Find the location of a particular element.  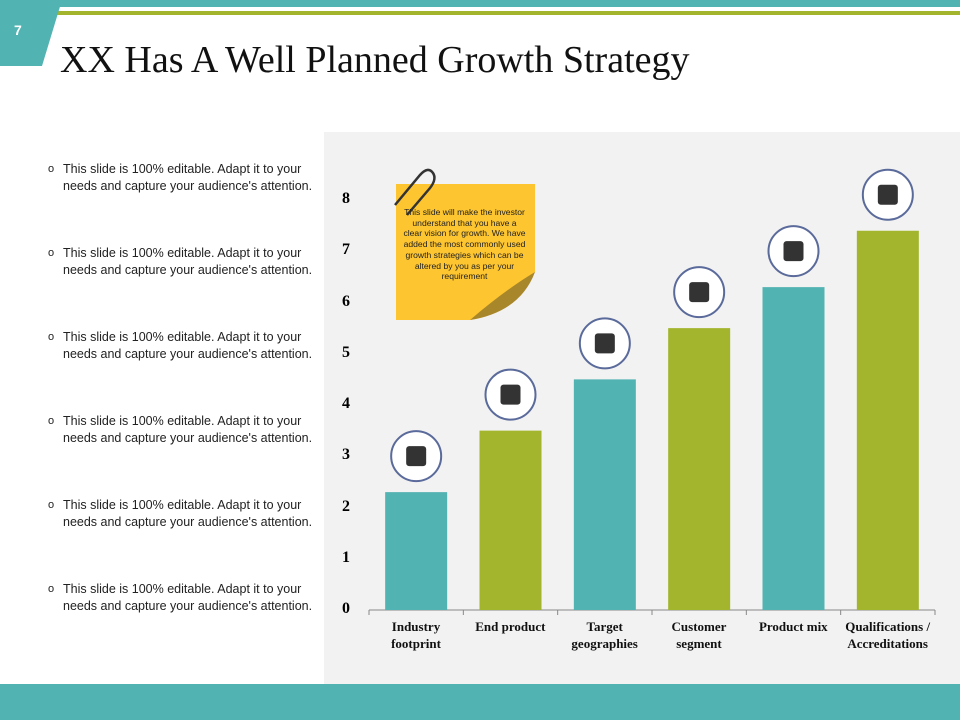

y-tick-label: 4 is located at coordinates (346, 403).